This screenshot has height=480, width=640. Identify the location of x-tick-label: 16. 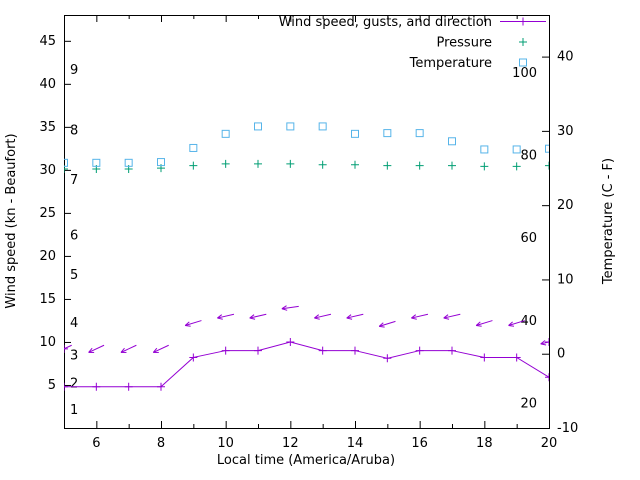
(419, 443).